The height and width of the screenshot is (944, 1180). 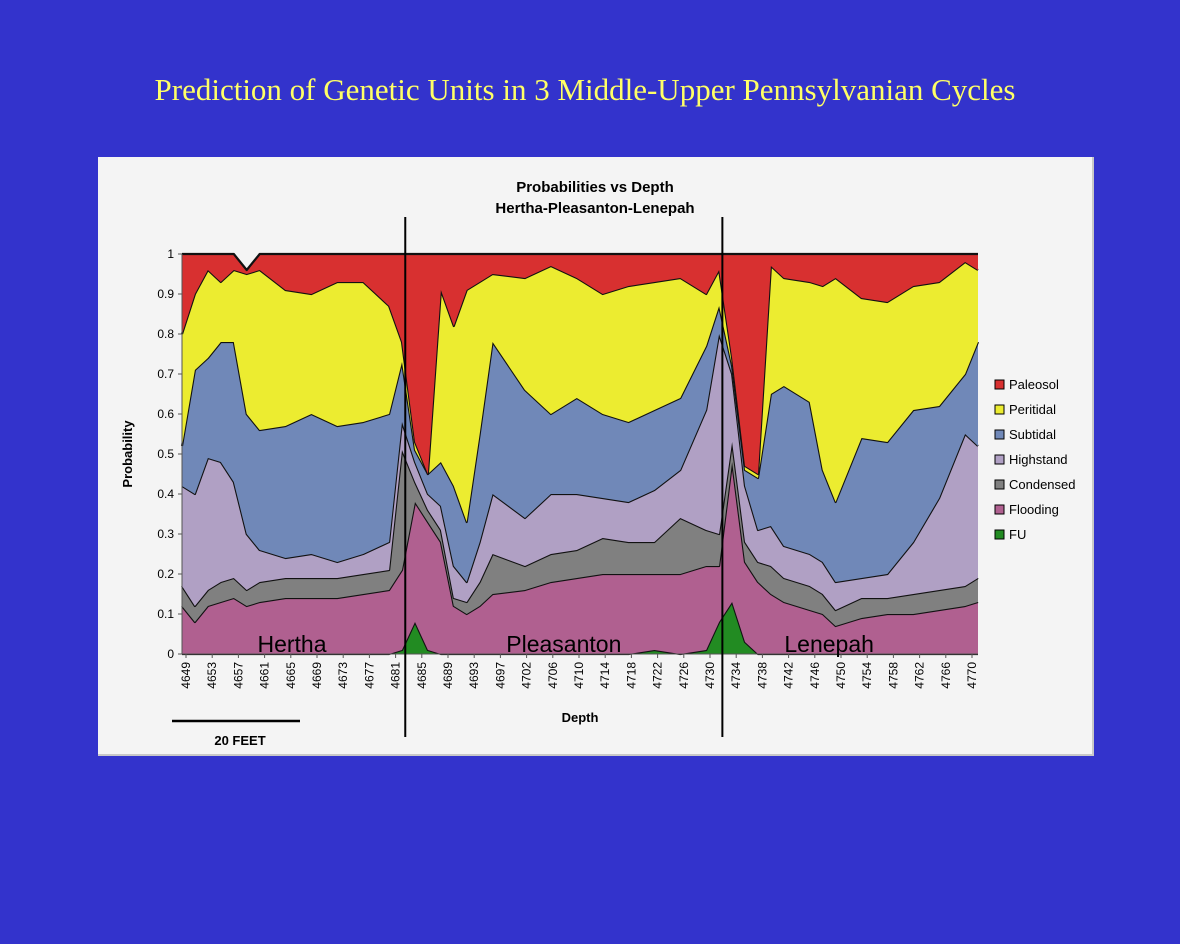 What do you see at coordinates (920, 675) in the screenshot?
I see `x-tick-label: 4762` at bounding box center [920, 675].